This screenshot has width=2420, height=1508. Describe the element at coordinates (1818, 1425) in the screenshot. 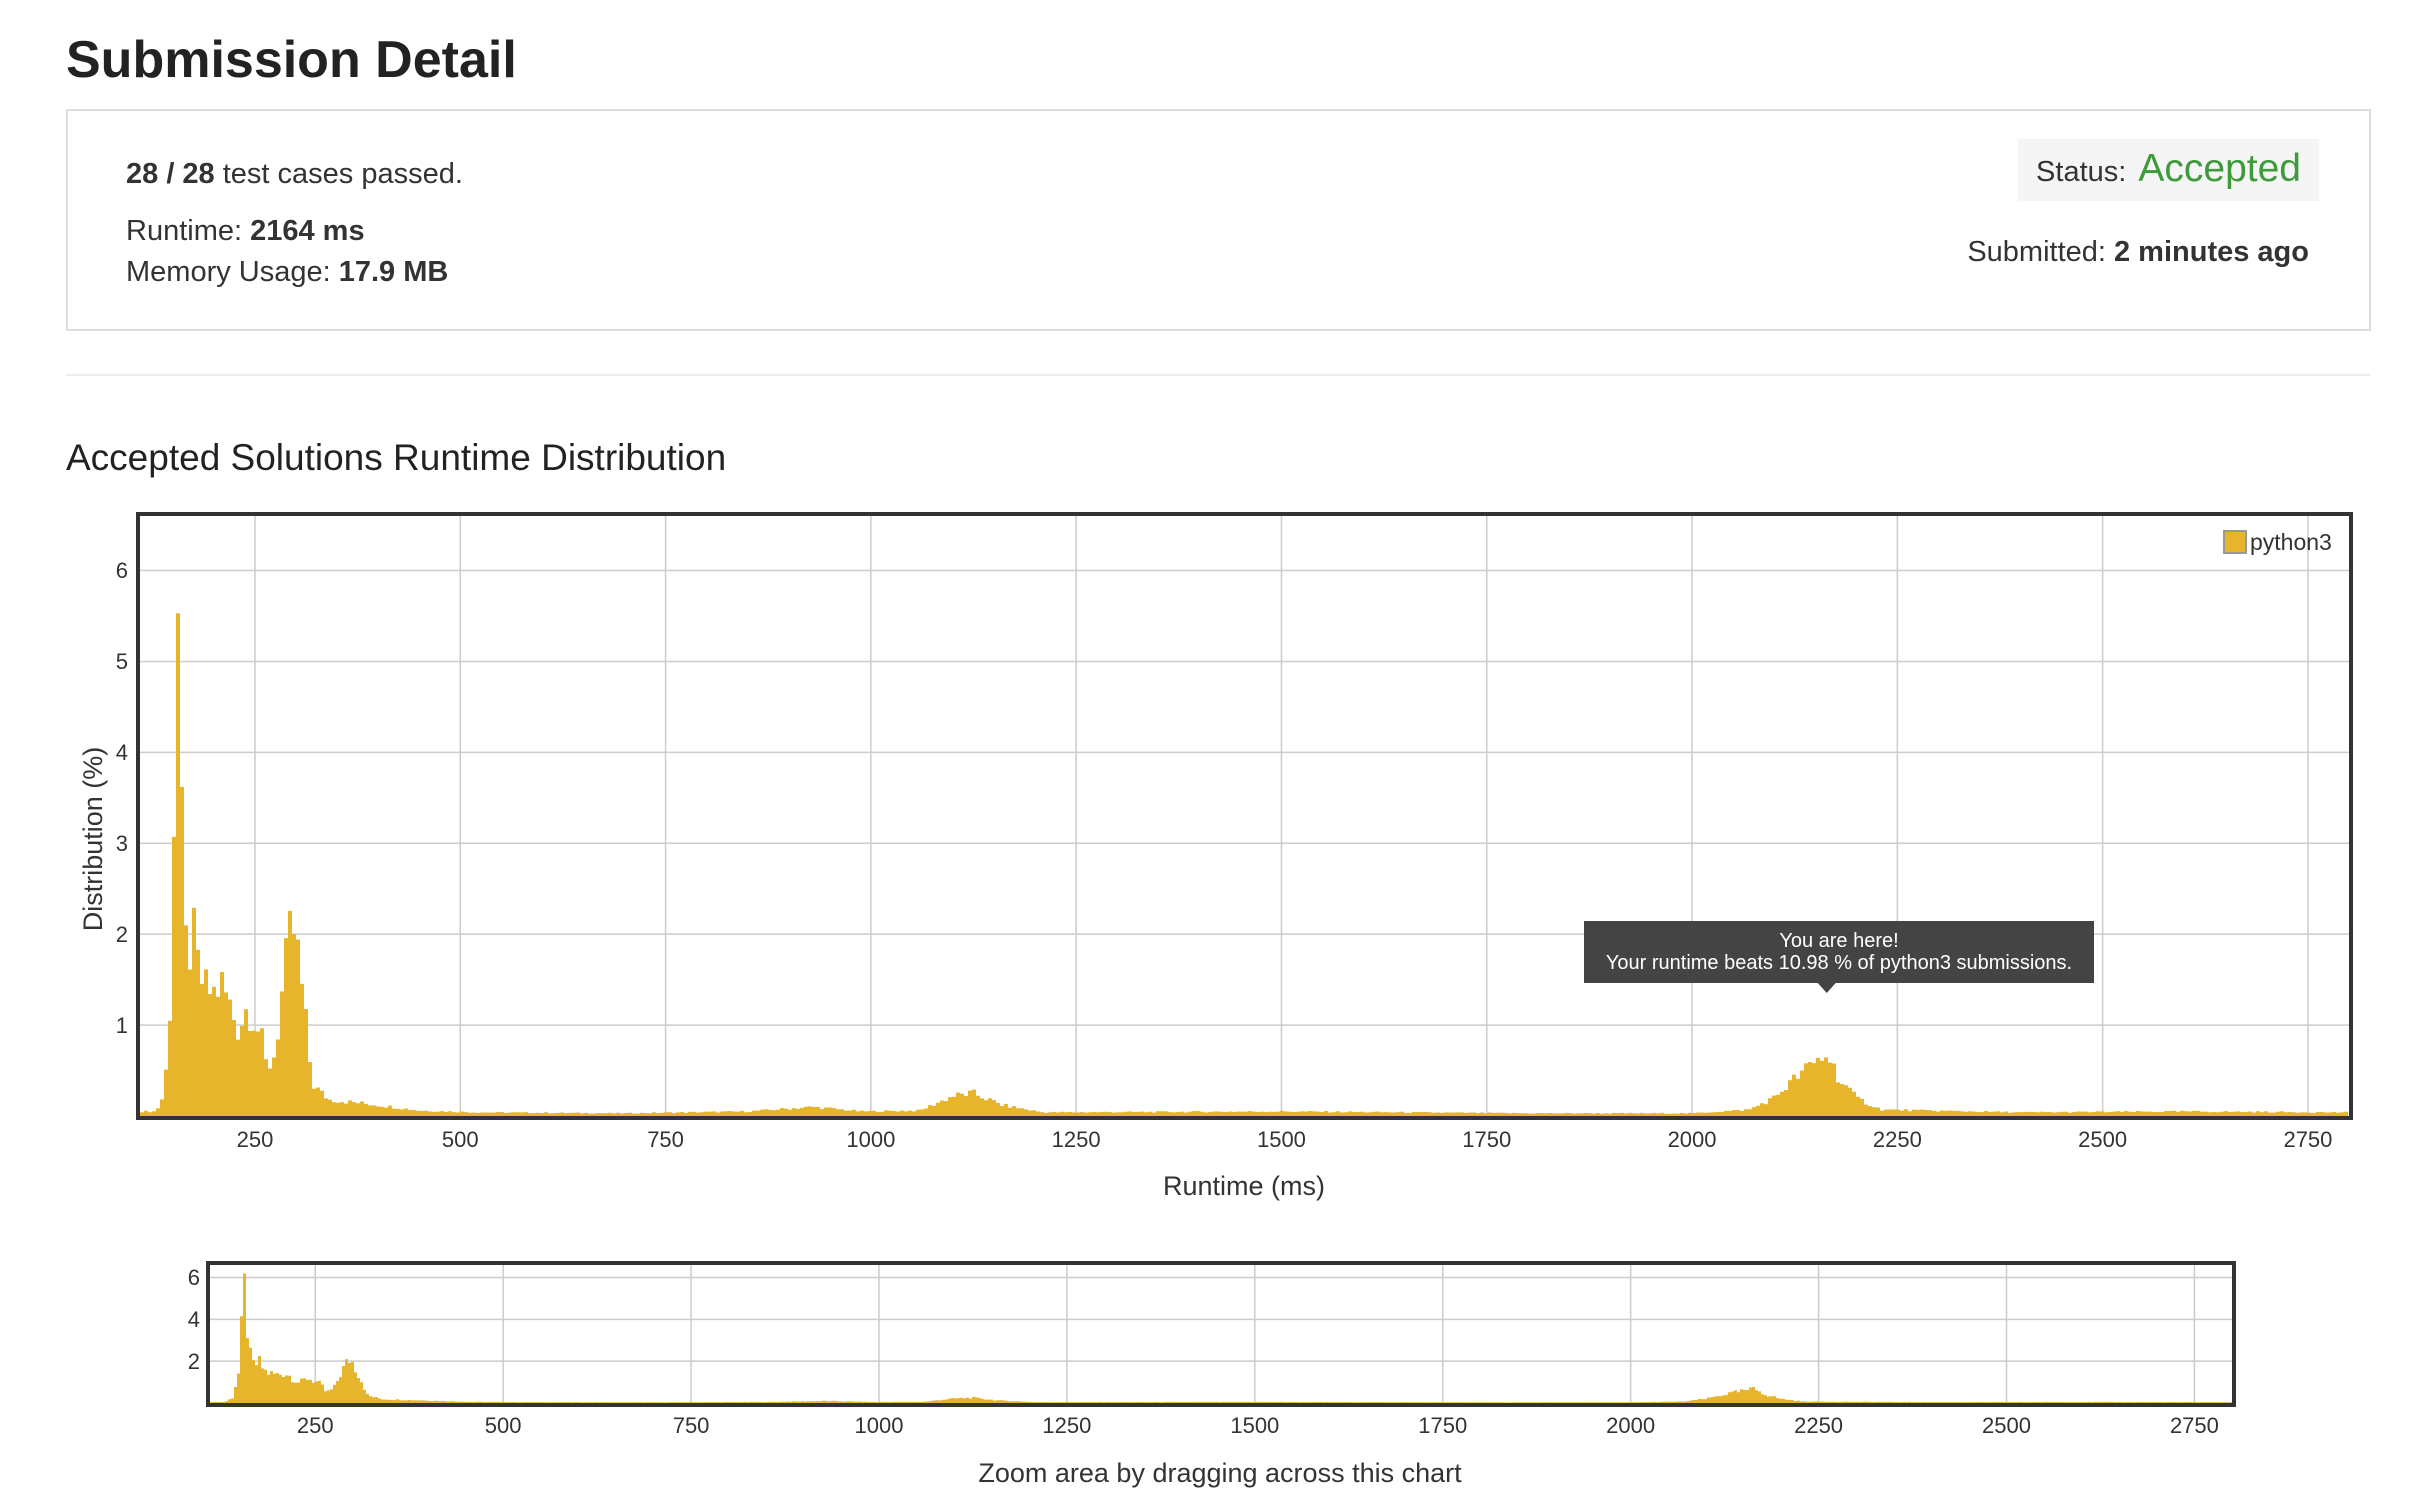

I see `x-tick-label: 2250` at that location.